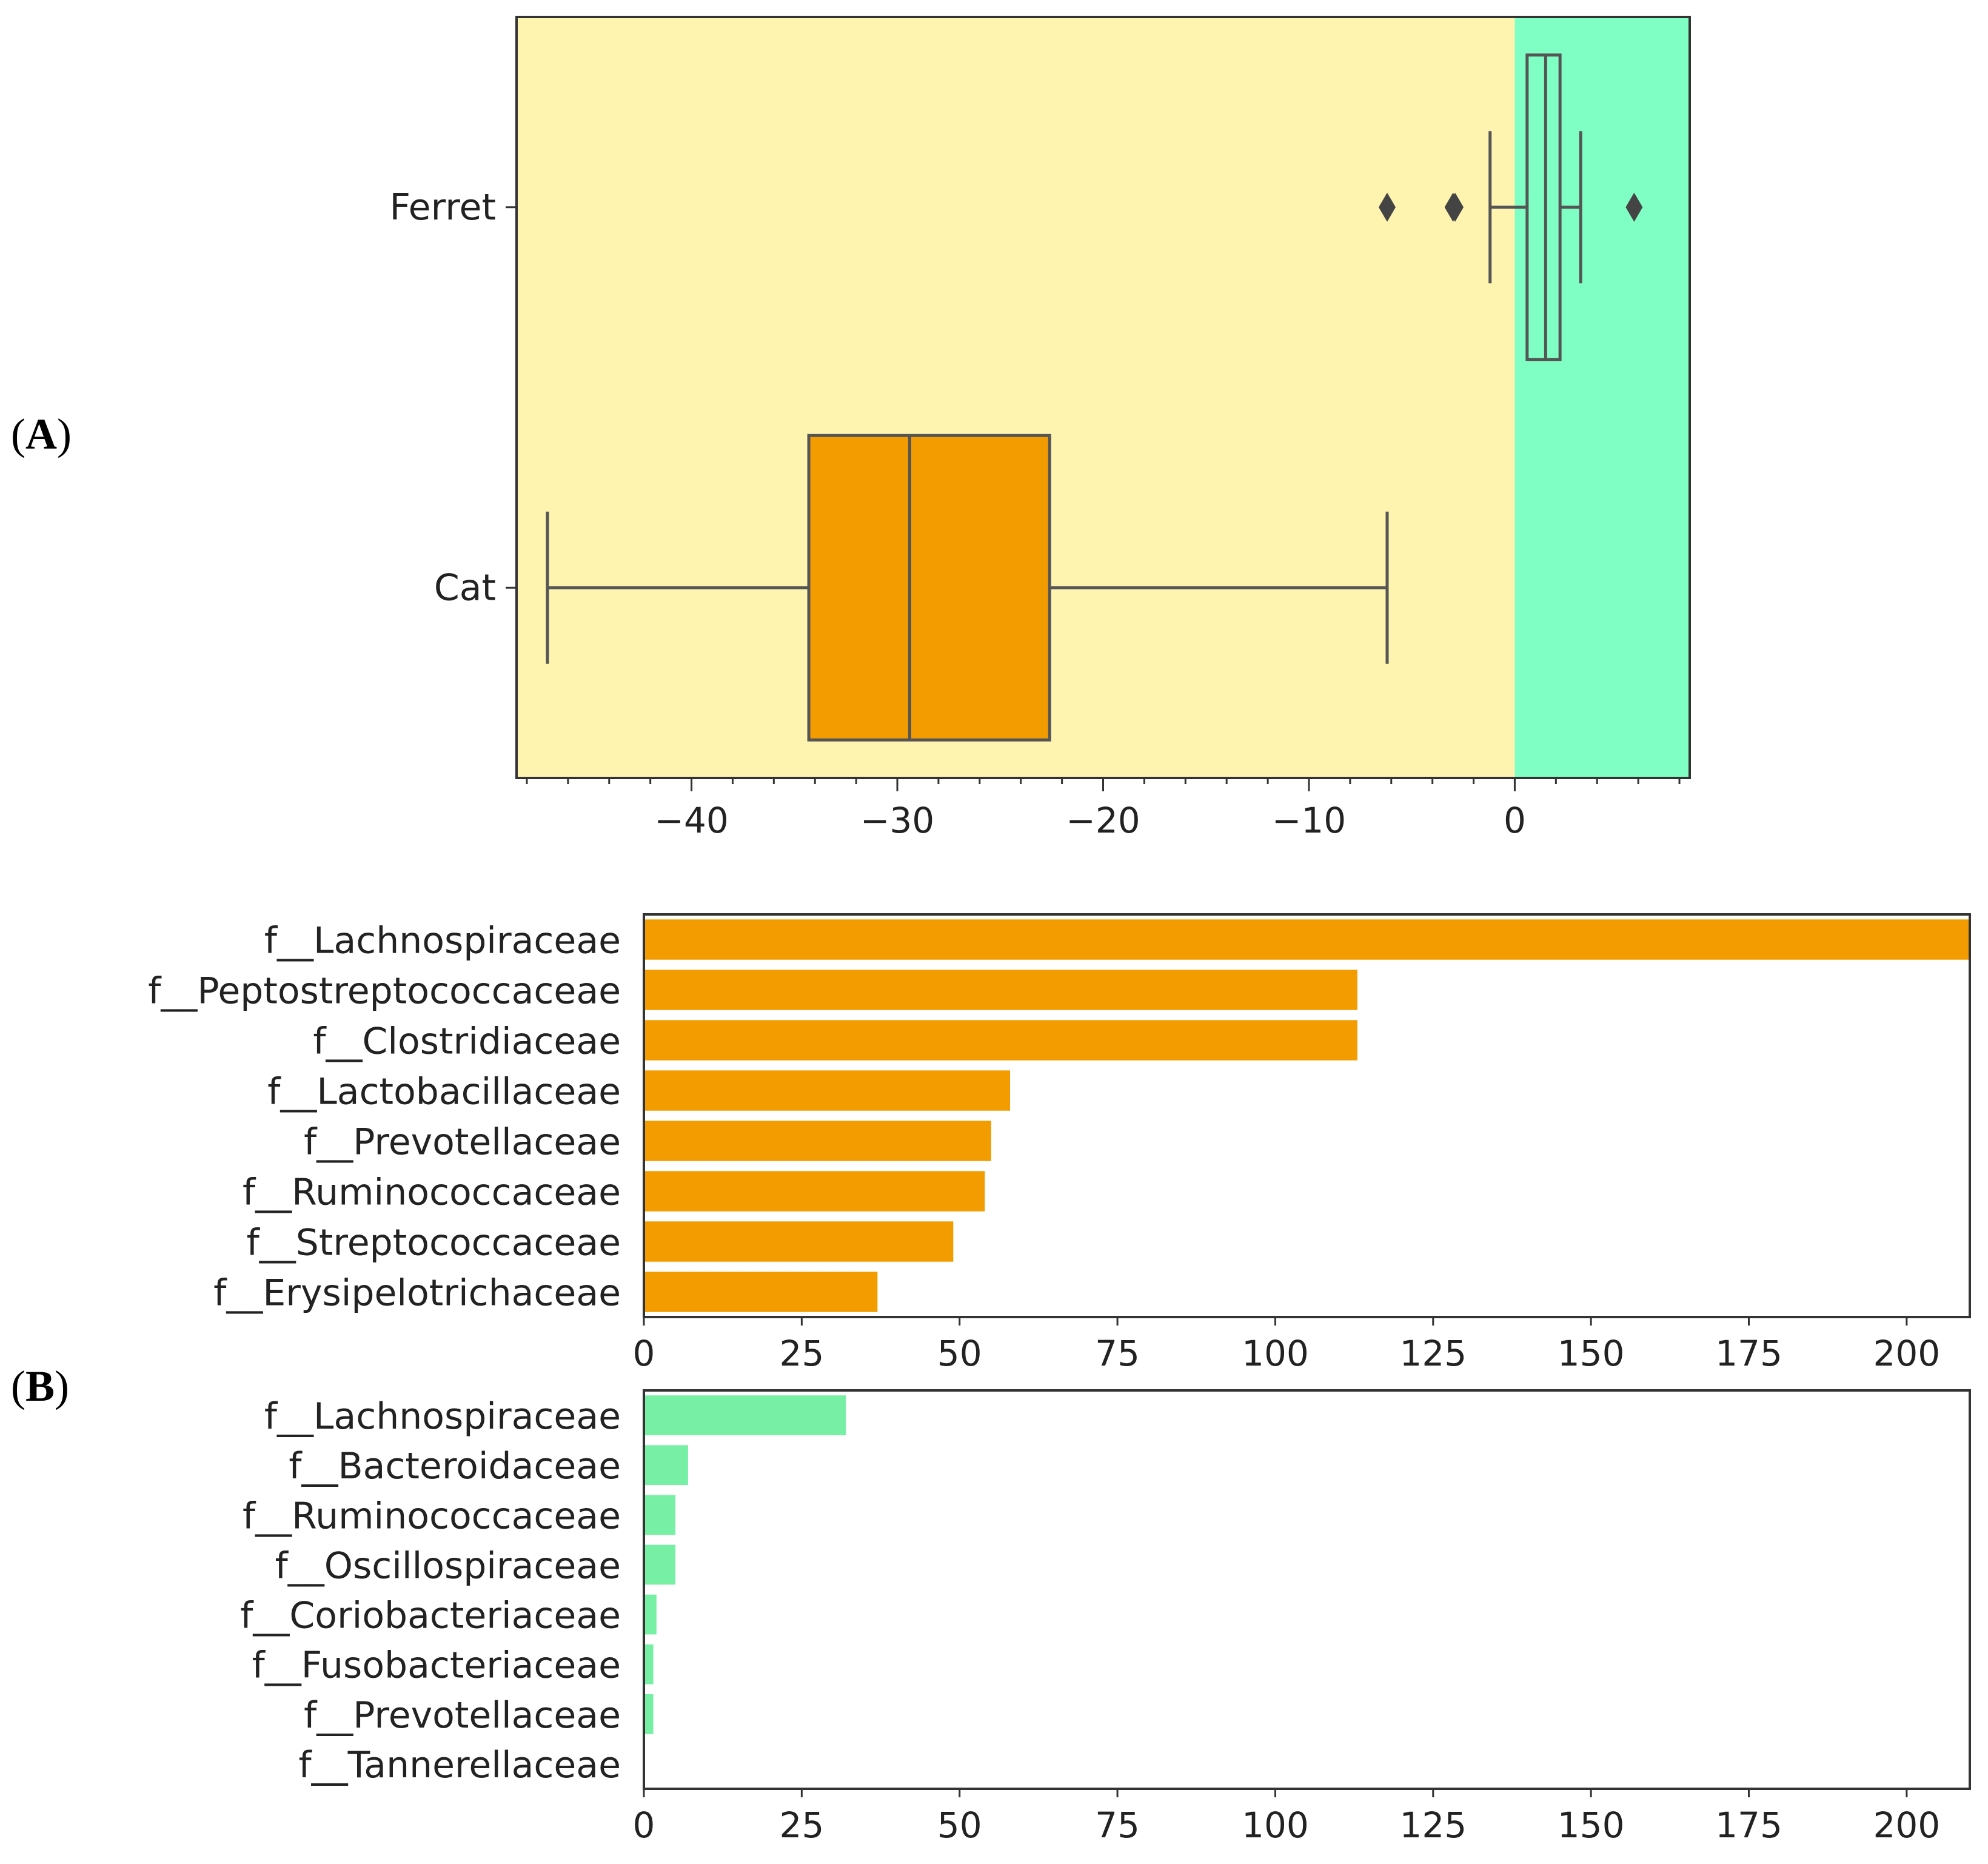 The height and width of the screenshot is (1864, 1988). I want to click on y-category-label: f__Clostridiaceae, so click(467, 1042).